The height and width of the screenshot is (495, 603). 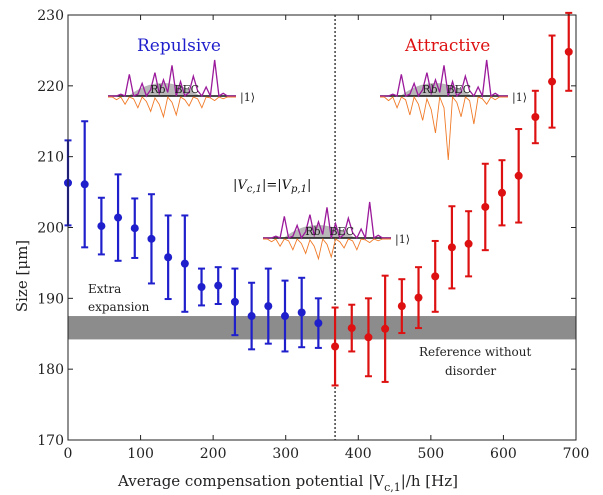 I want to click on equality-label: |Vc,1|=|Vp,1|, so click(x=272, y=186).